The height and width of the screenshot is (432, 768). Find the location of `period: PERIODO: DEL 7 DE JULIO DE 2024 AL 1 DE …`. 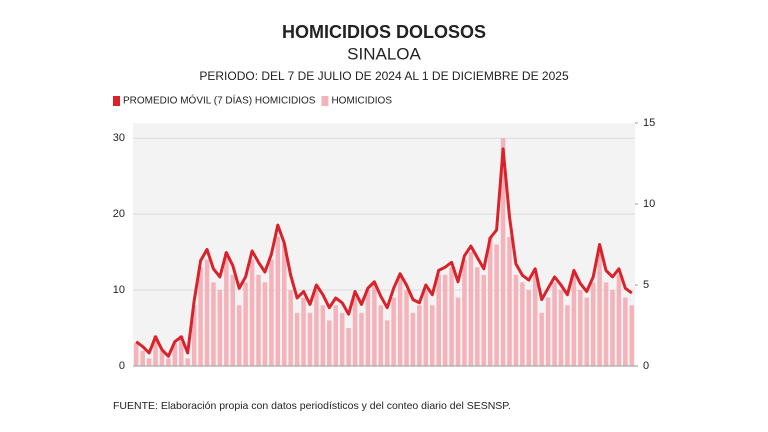

period: PERIODO: DEL 7 DE JULIO DE 2024 AL 1 DE … is located at coordinates (384, 76).